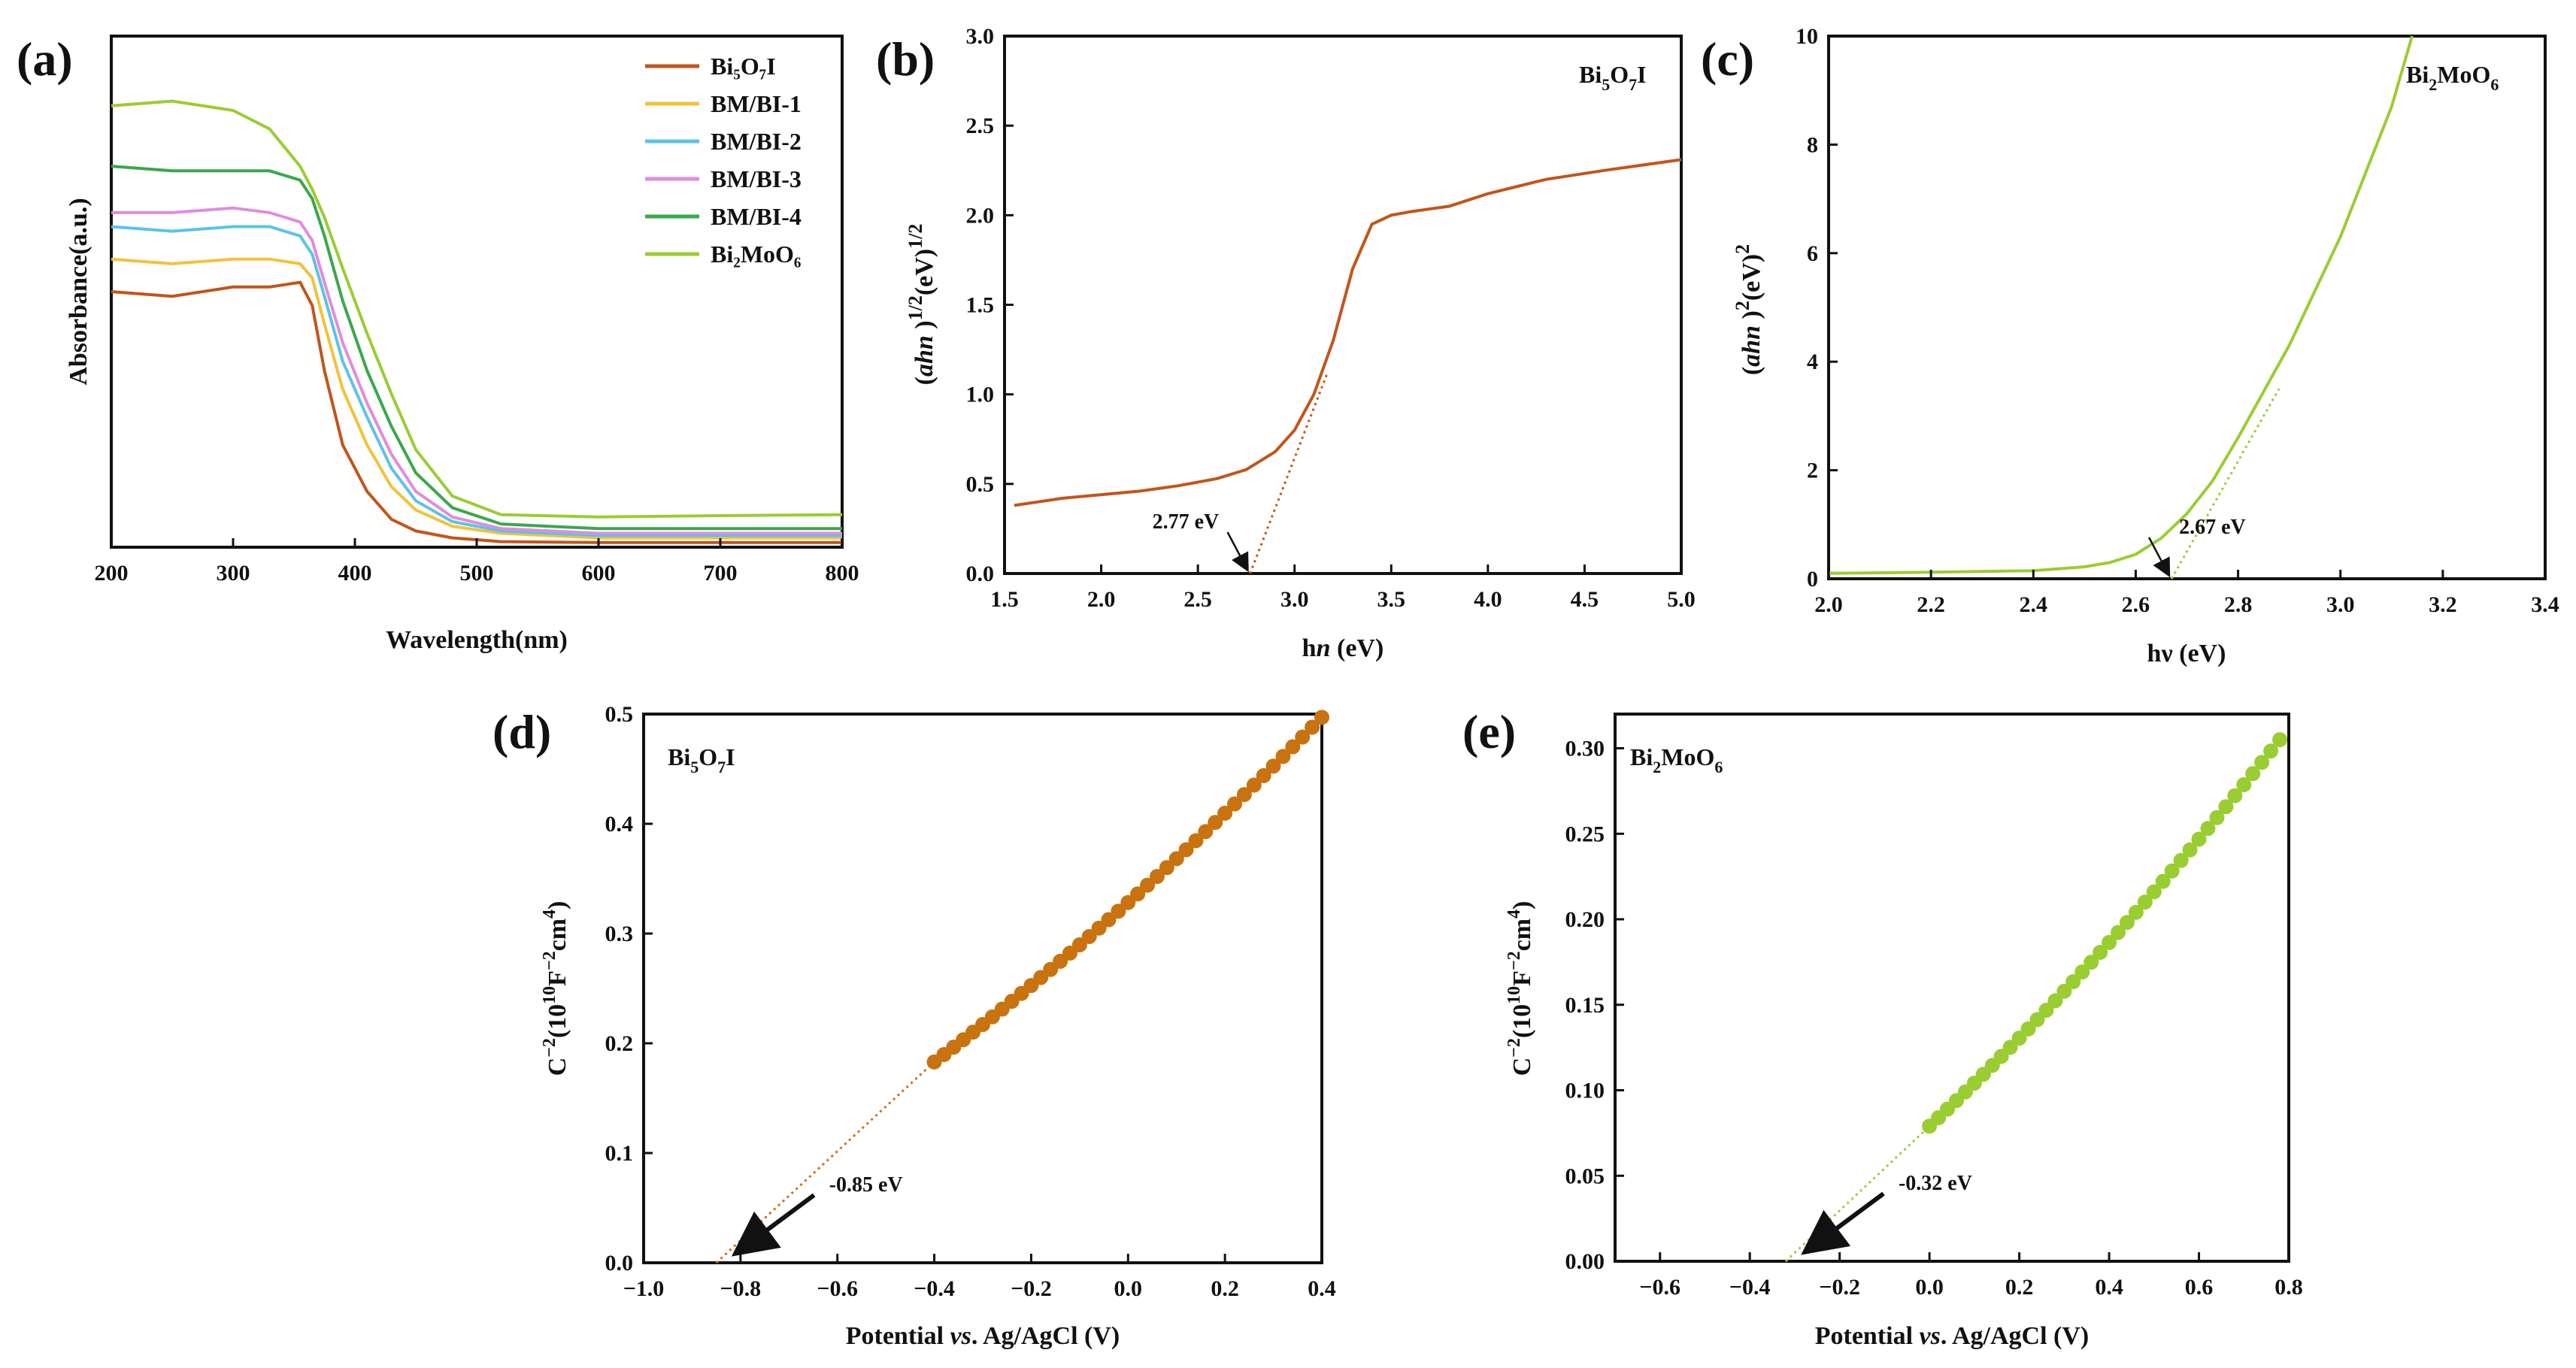  What do you see at coordinates (983, 1336) in the screenshot?
I see `x-axis-title-d: Potential vs. Ag/AgCl (V)` at bounding box center [983, 1336].